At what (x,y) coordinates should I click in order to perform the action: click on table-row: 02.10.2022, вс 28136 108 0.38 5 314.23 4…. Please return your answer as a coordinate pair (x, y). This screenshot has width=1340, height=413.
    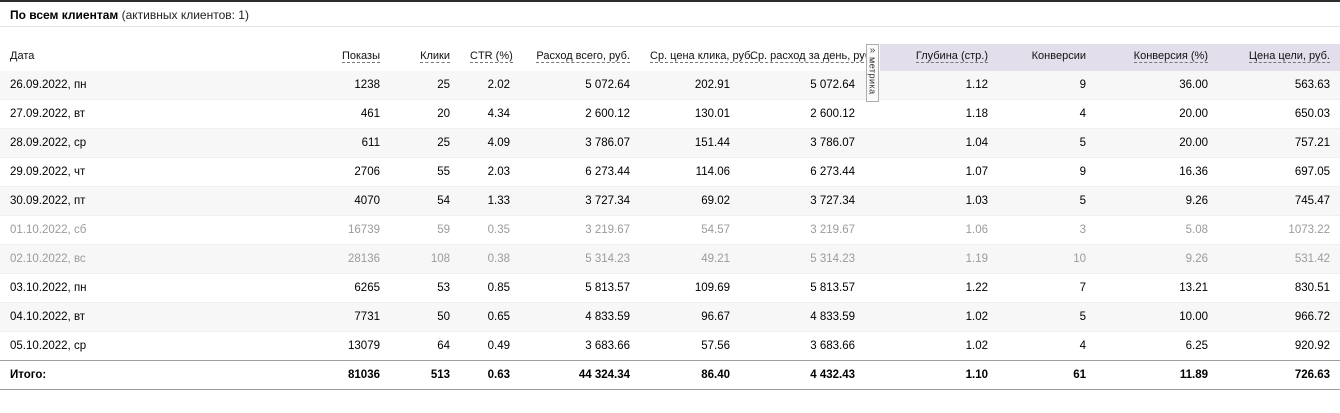
    Looking at the image, I should click on (670, 259).